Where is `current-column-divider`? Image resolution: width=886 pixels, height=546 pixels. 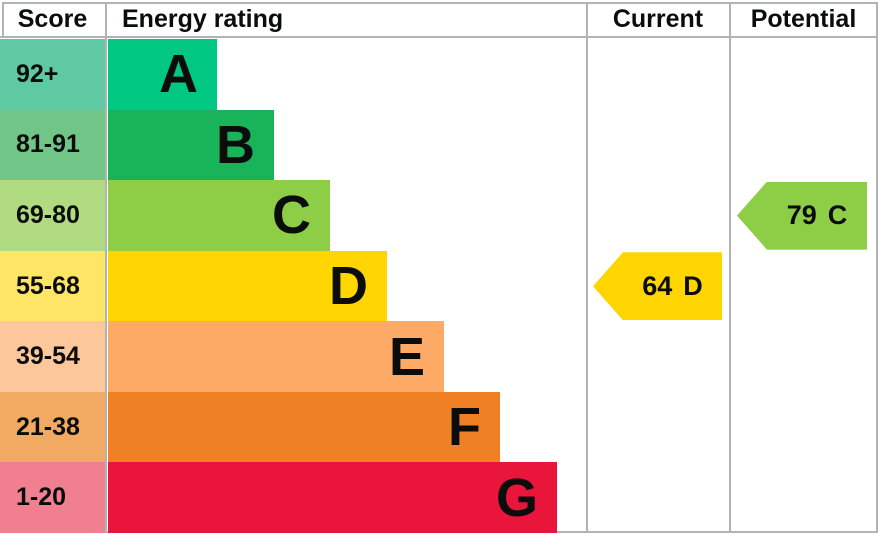 current-column-divider is located at coordinates (730, 267).